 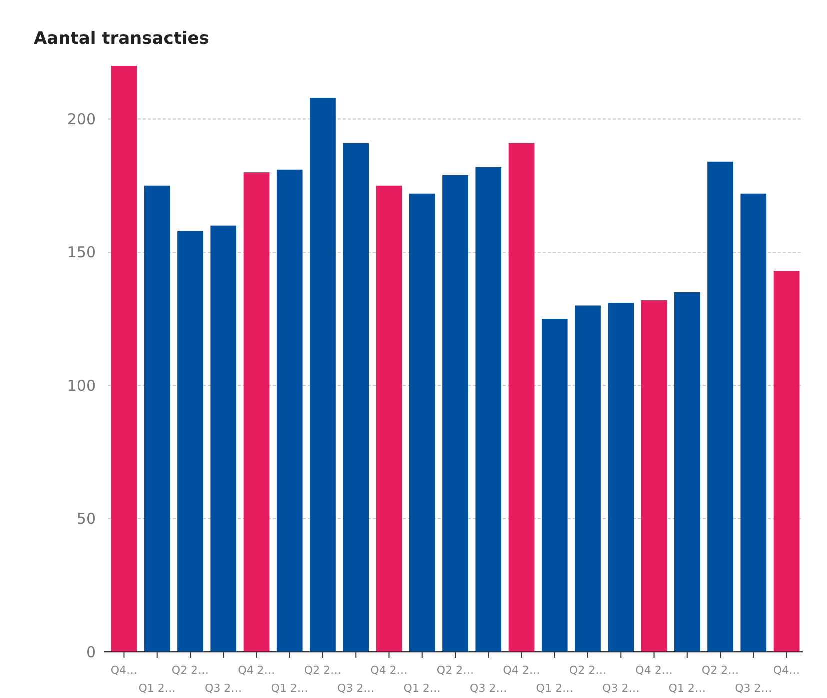 What do you see at coordinates (81, 253) in the screenshot?
I see `y-tick-label: 150` at bounding box center [81, 253].